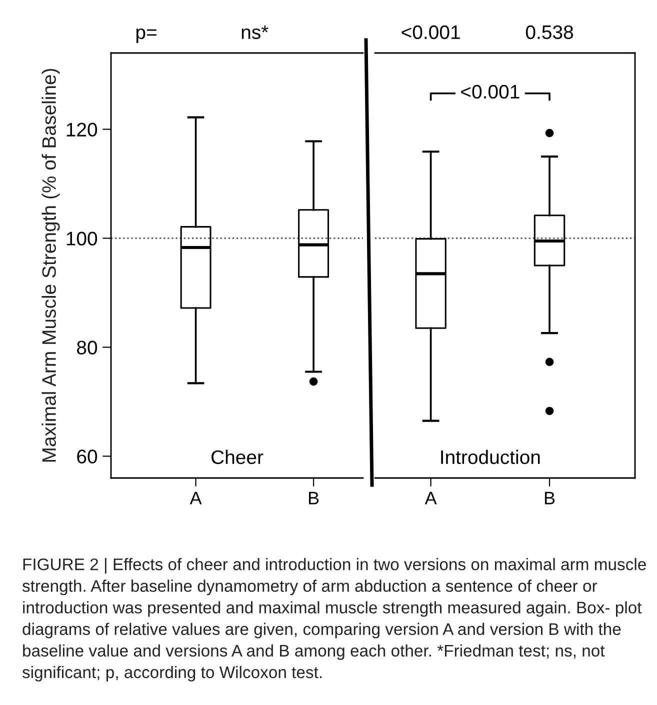  What do you see at coordinates (87, 457) in the screenshot?
I see `y-tick-label: 60` at bounding box center [87, 457].